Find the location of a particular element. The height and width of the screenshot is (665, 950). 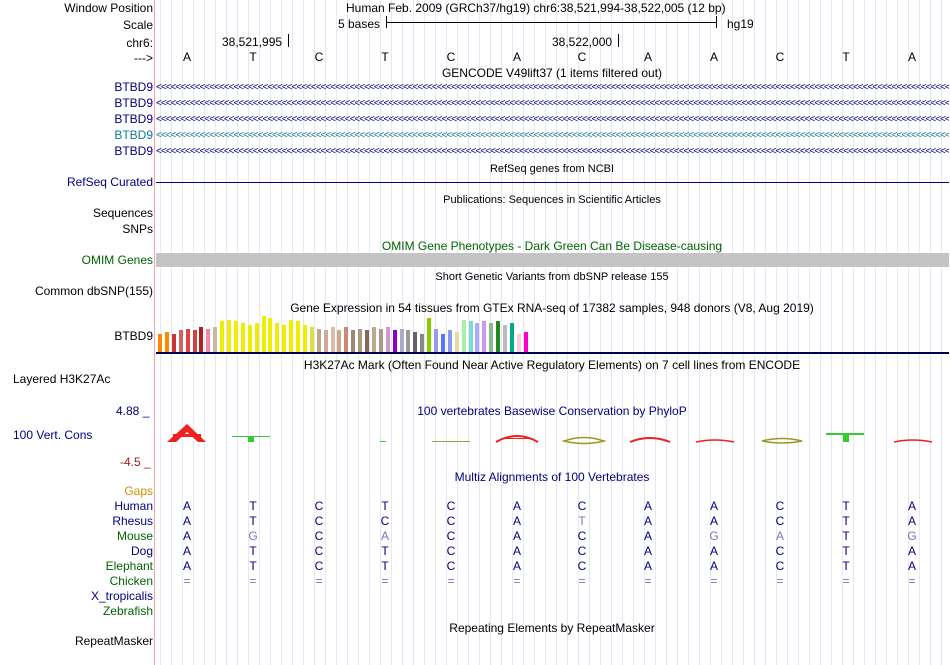

species-label: Dog is located at coordinates (141, 551).